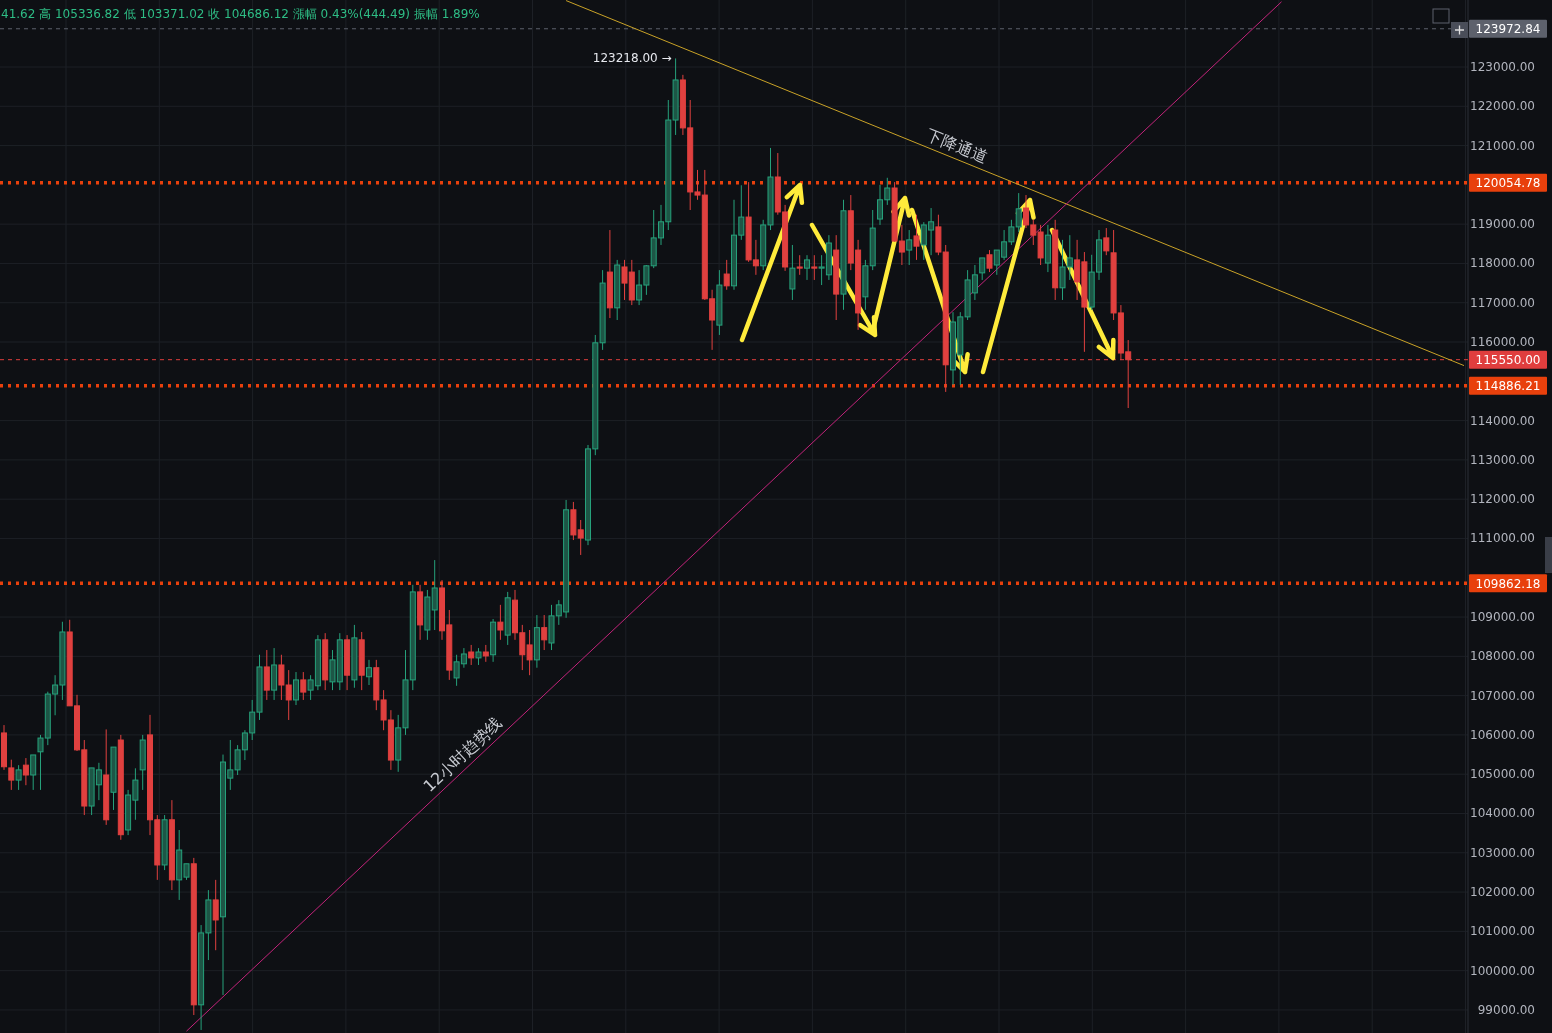 The width and height of the screenshot is (1552, 1033). Describe the element at coordinates (1508, 360) in the screenshot. I see `ref-line-label: 115550.00` at that location.